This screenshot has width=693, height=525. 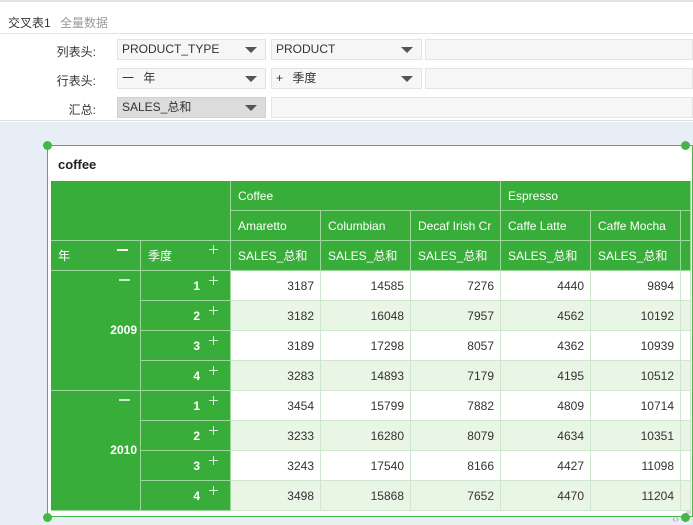 I want to click on value-cell: 10512, so click(x=636, y=376).